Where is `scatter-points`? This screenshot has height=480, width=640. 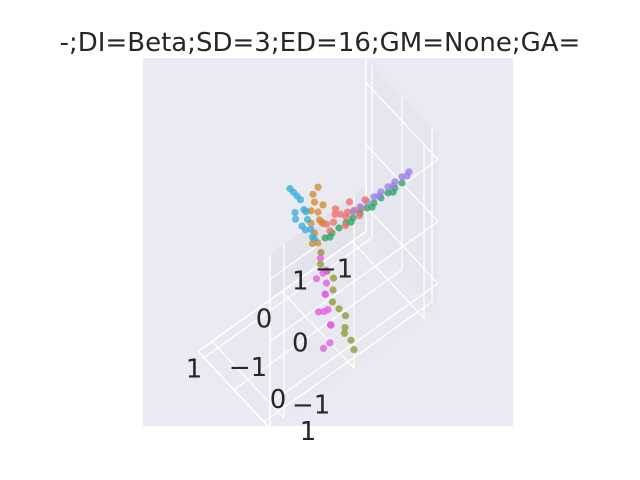
scatter-points is located at coordinates (349, 261).